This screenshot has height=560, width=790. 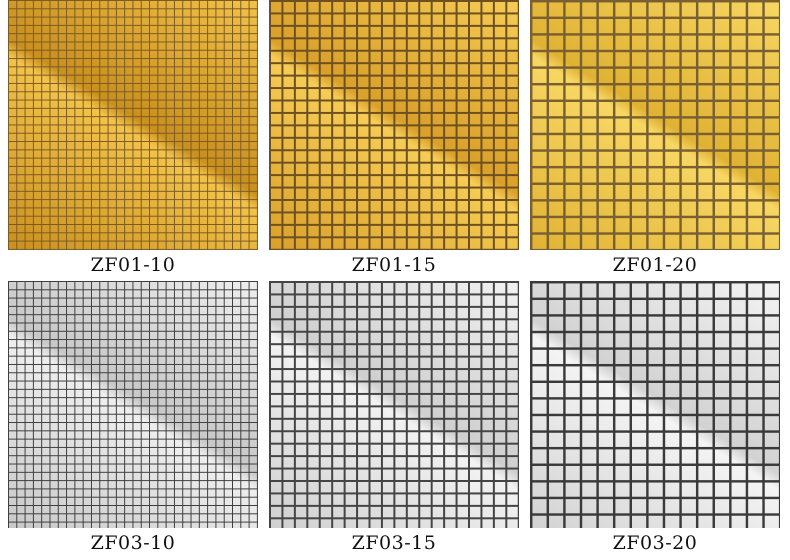 What do you see at coordinates (133, 543) in the screenshot?
I see `product-code: ZF03-10` at bounding box center [133, 543].